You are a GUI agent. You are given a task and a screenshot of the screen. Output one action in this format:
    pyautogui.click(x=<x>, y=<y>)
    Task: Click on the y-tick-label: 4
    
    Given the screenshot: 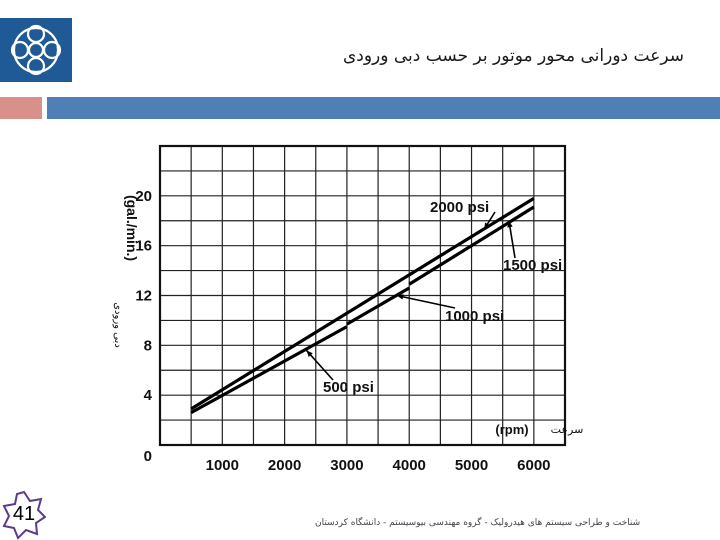 What is the action you would take?
    pyautogui.click(x=148, y=395)
    